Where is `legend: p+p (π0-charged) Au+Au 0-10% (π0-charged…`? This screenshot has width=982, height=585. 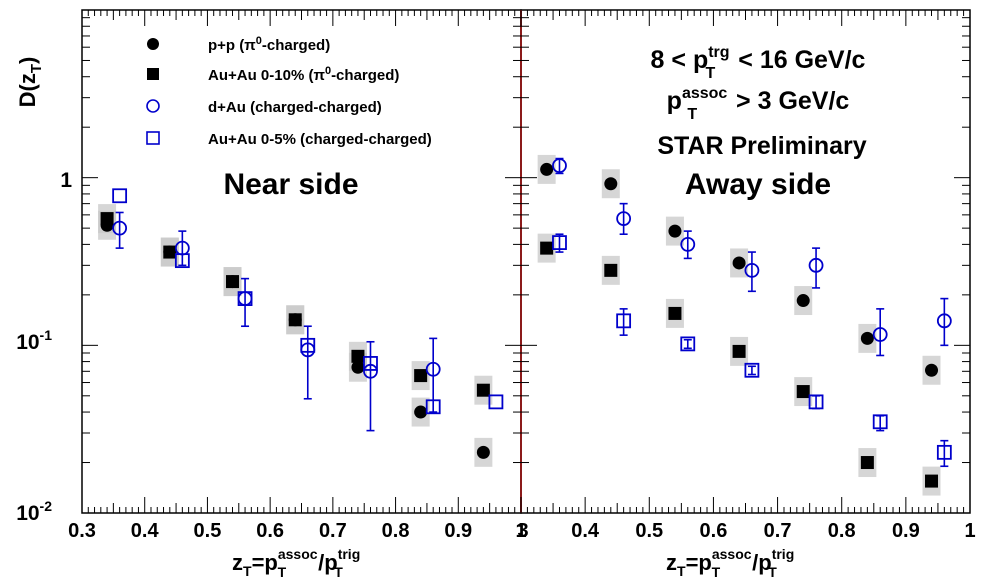 legend: p+p (π0-charged) Au+Au 0-10% (π0-charged… is located at coordinates (289, 91).